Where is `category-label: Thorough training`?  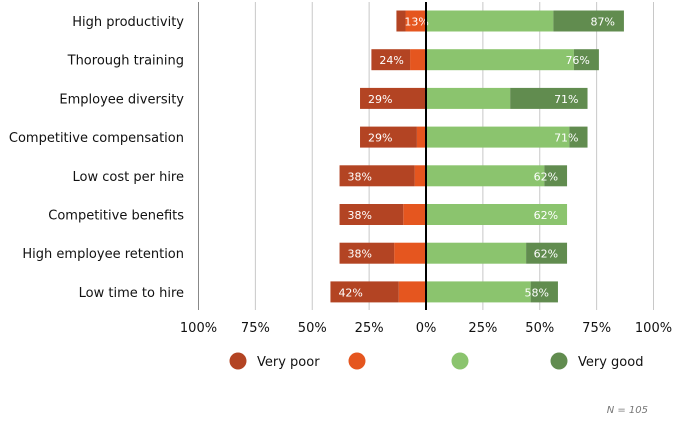 category-label: Thorough training is located at coordinates (125, 61).